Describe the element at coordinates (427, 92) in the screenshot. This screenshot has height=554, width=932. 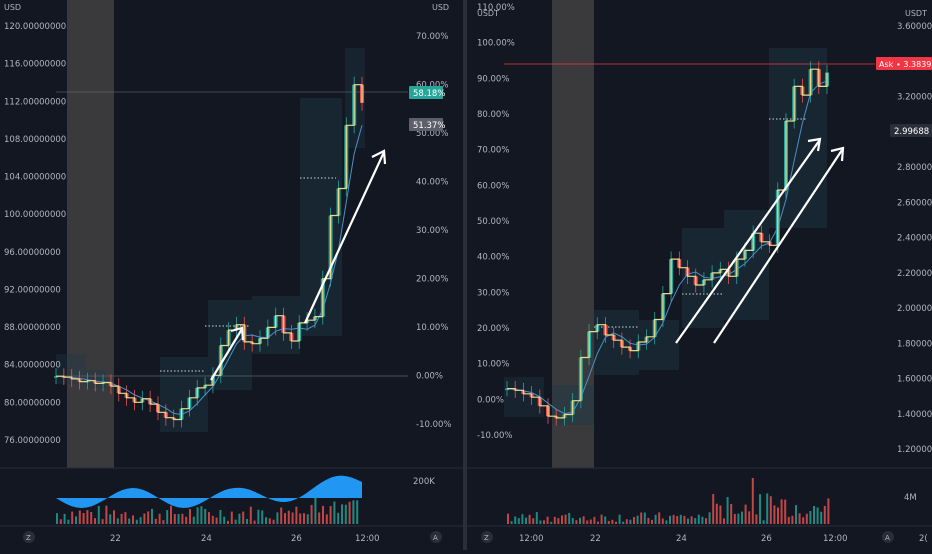
I see `left-badge-top: 58.18%` at that location.